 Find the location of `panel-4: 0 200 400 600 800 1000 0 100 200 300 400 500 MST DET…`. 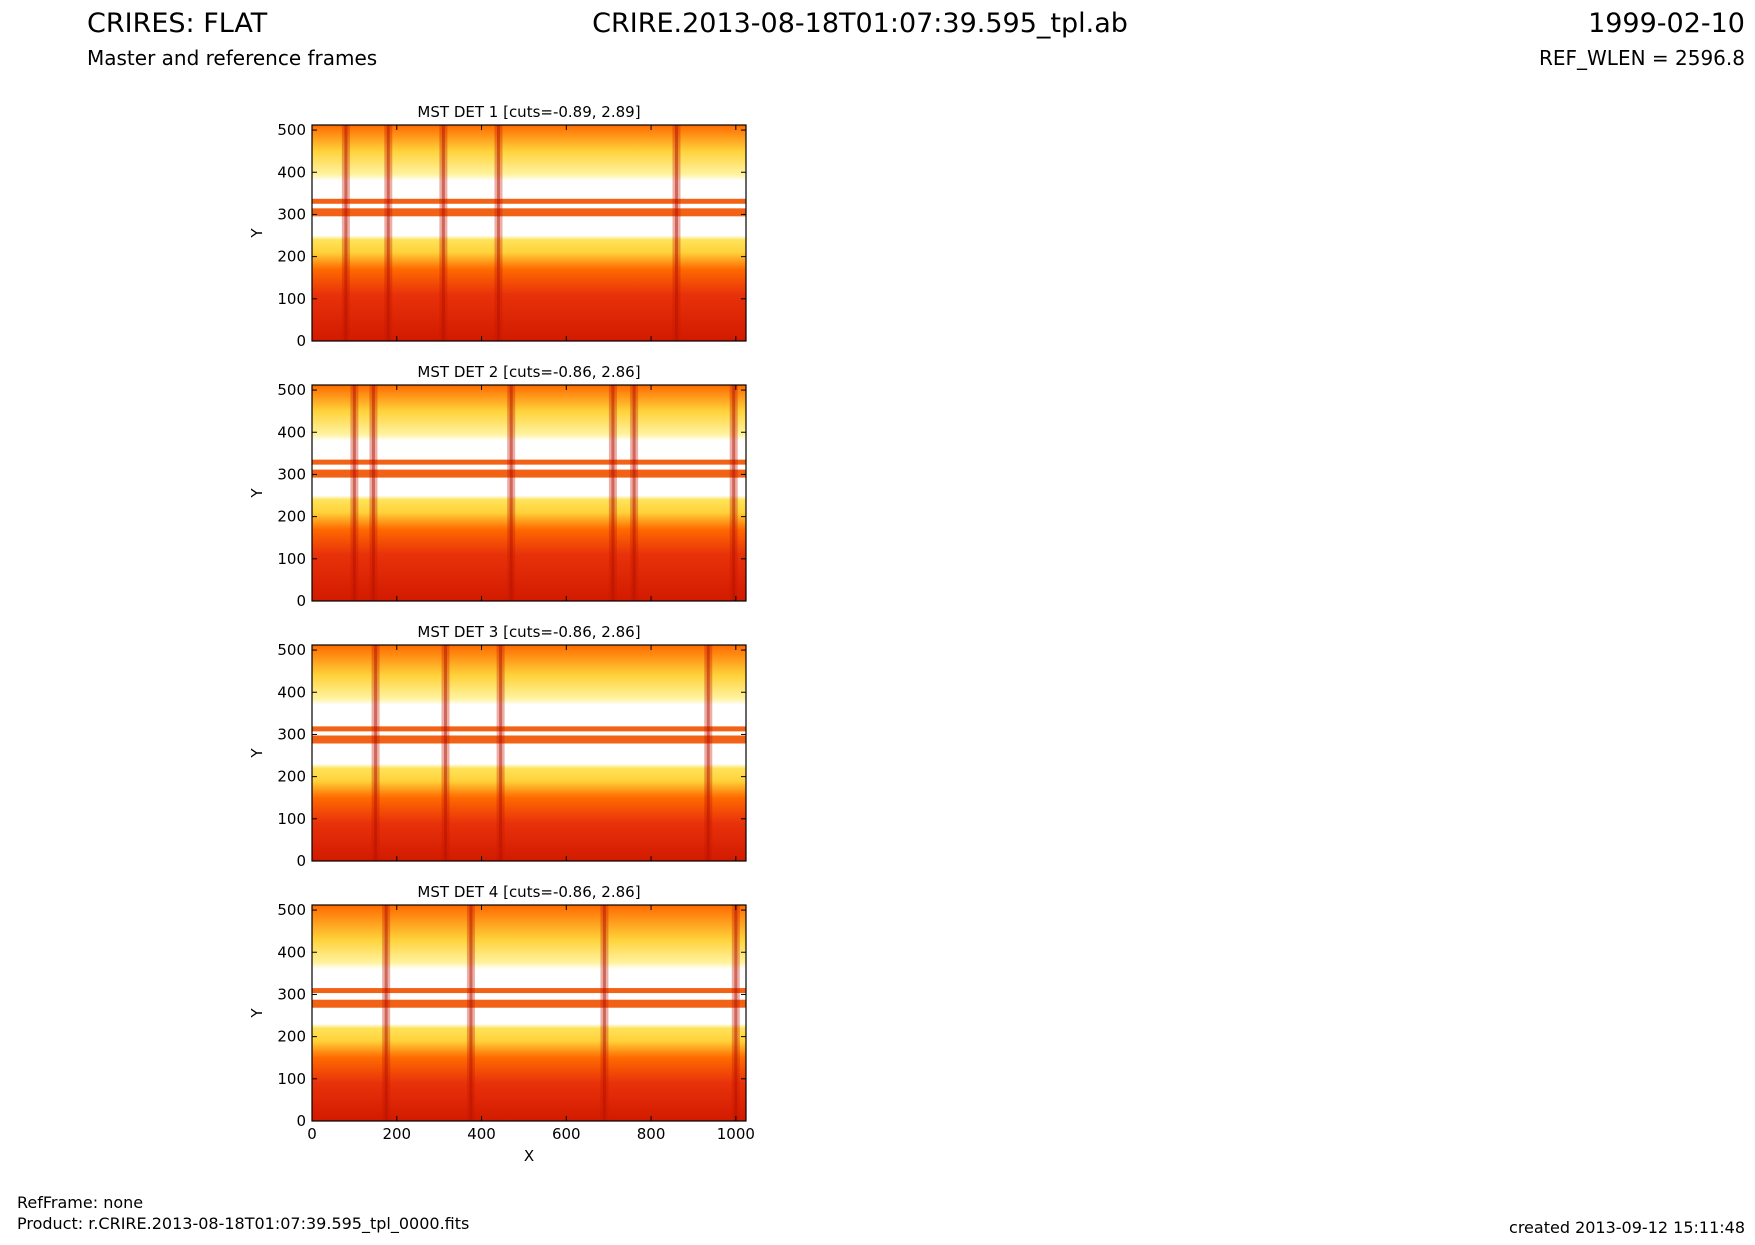

panel-4: 0 200 400 600 800 1000 0 100 200 300 400 500 MST DET… is located at coordinates (501, 1024).